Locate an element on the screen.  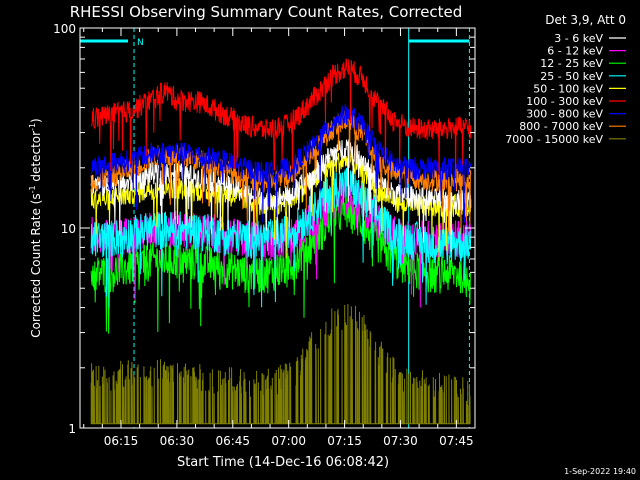
interval-label-night: N is located at coordinates (140, 43).